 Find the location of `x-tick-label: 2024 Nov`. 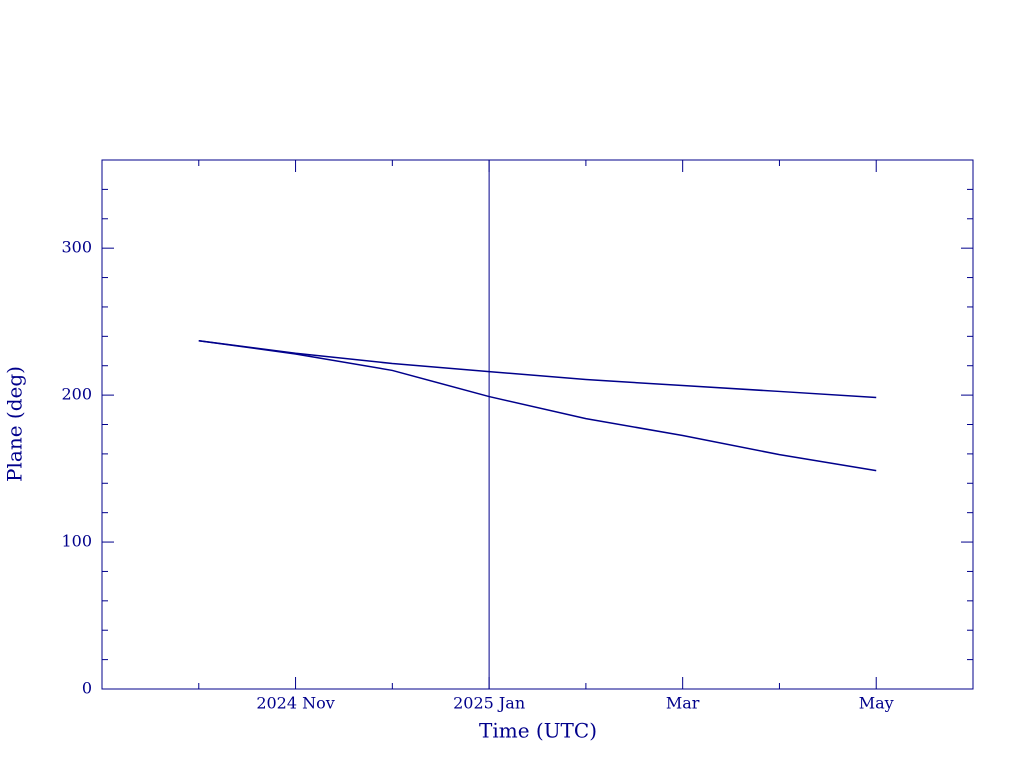

x-tick-label: 2024 Nov is located at coordinates (295, 703).